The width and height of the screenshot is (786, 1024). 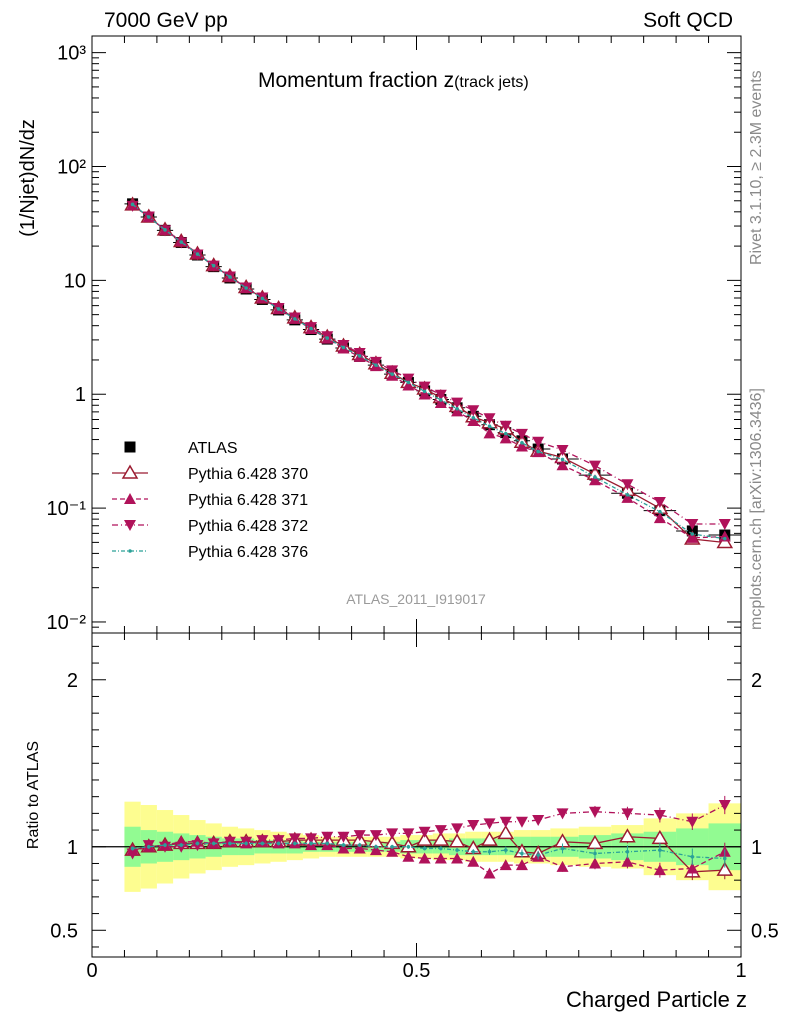 I want to click on y-tick-label: 10⁻², so click(x=67, y=623).